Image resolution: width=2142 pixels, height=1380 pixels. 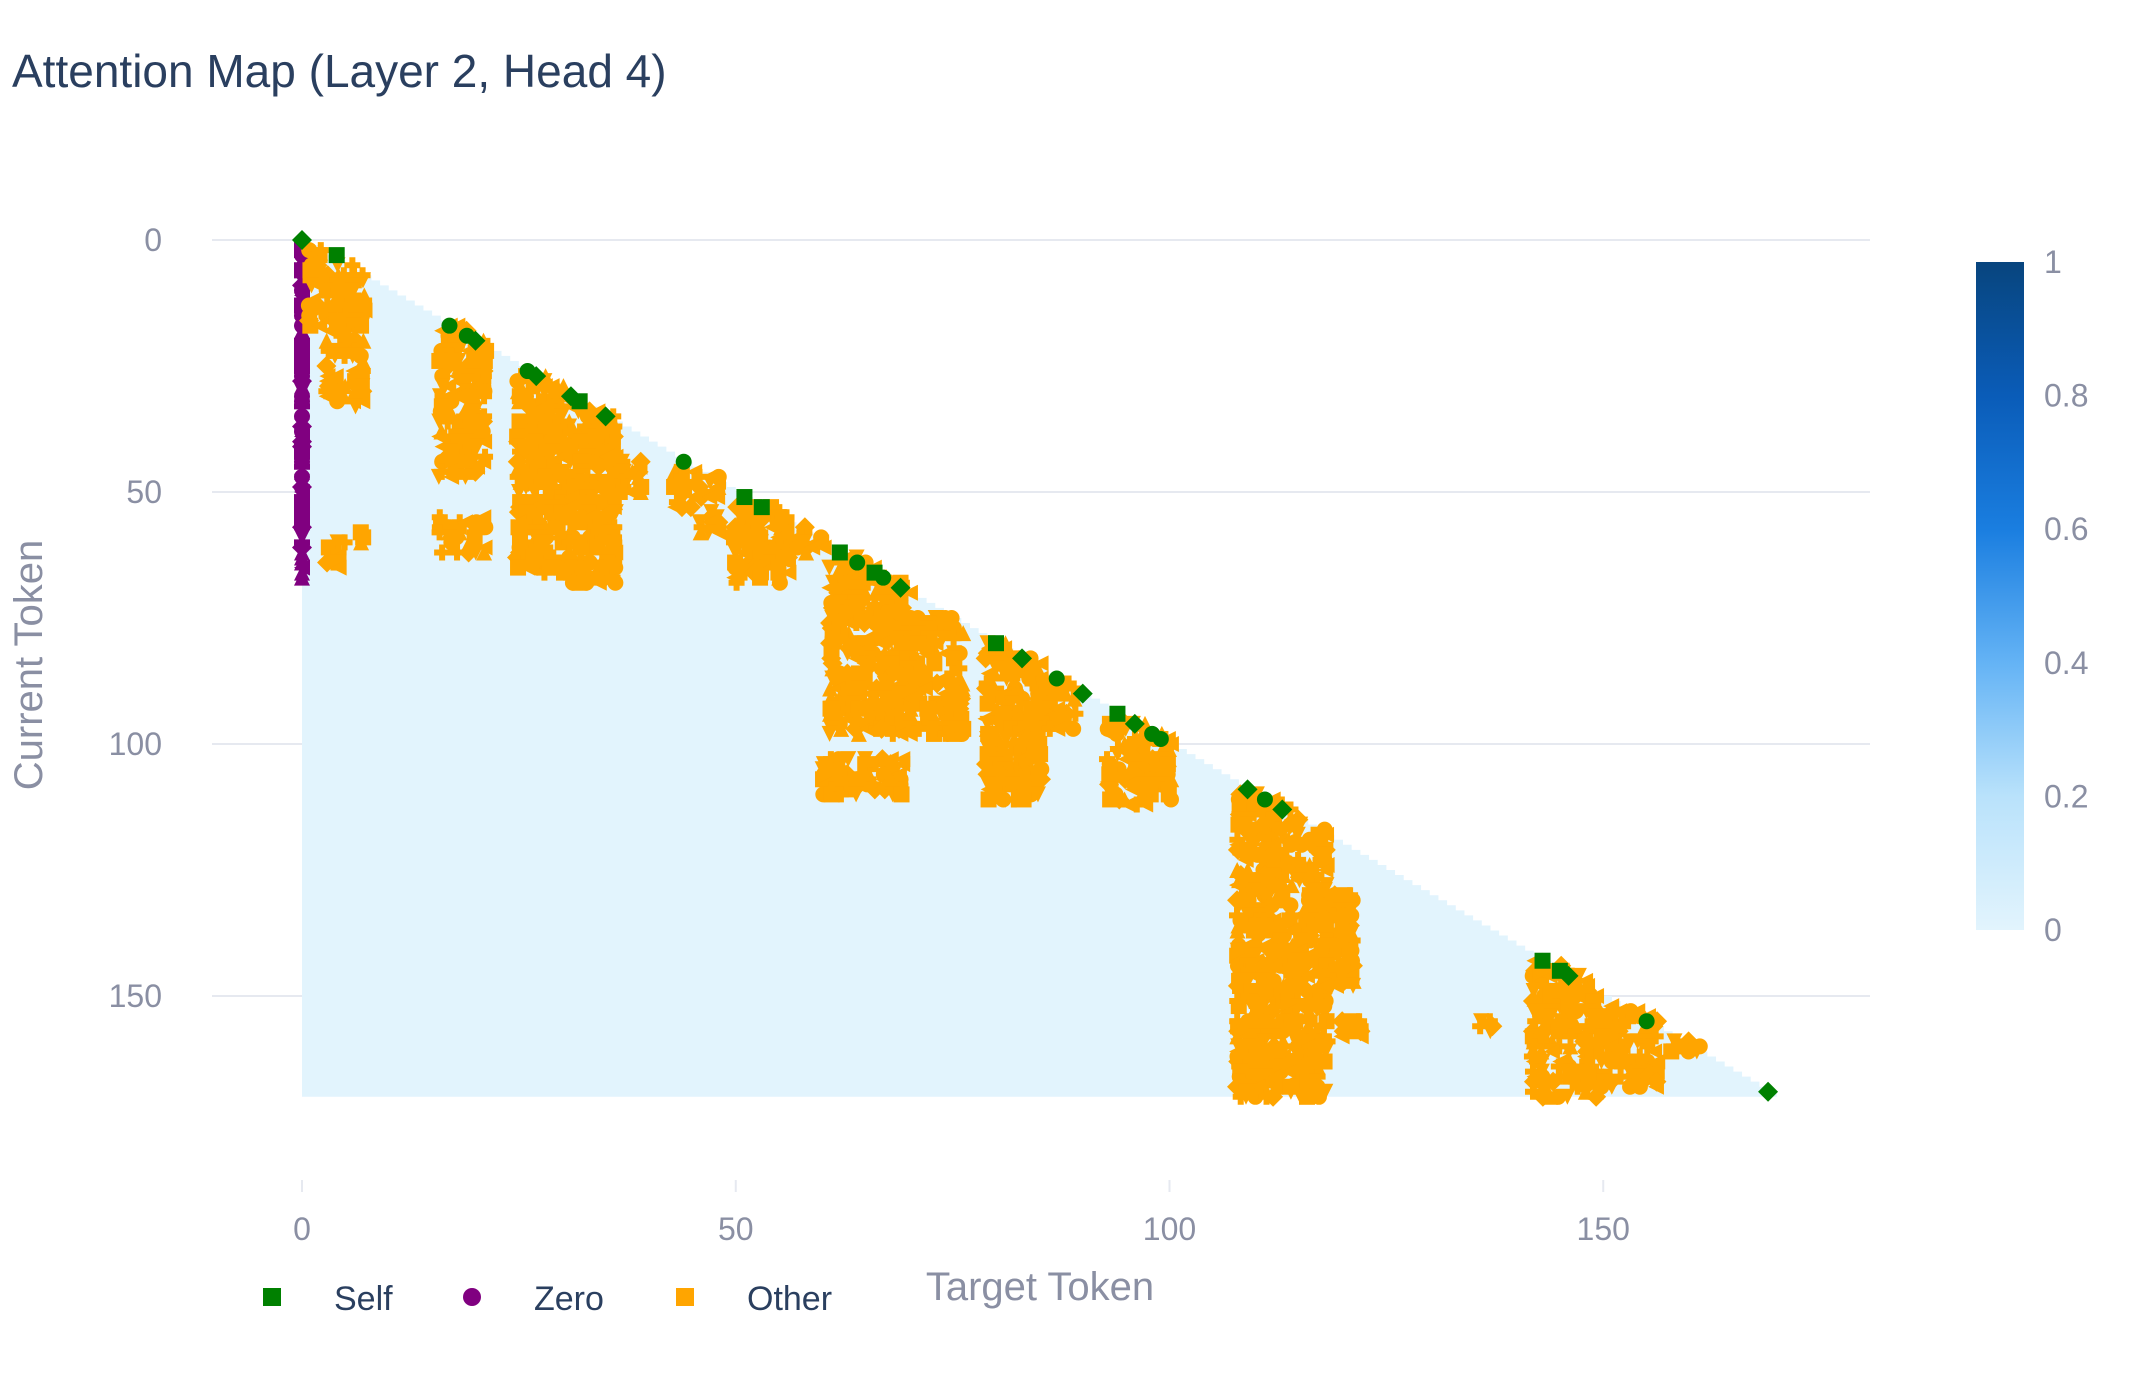 I want to click on x-tick-label: 50, so click(x=736, y=1229).